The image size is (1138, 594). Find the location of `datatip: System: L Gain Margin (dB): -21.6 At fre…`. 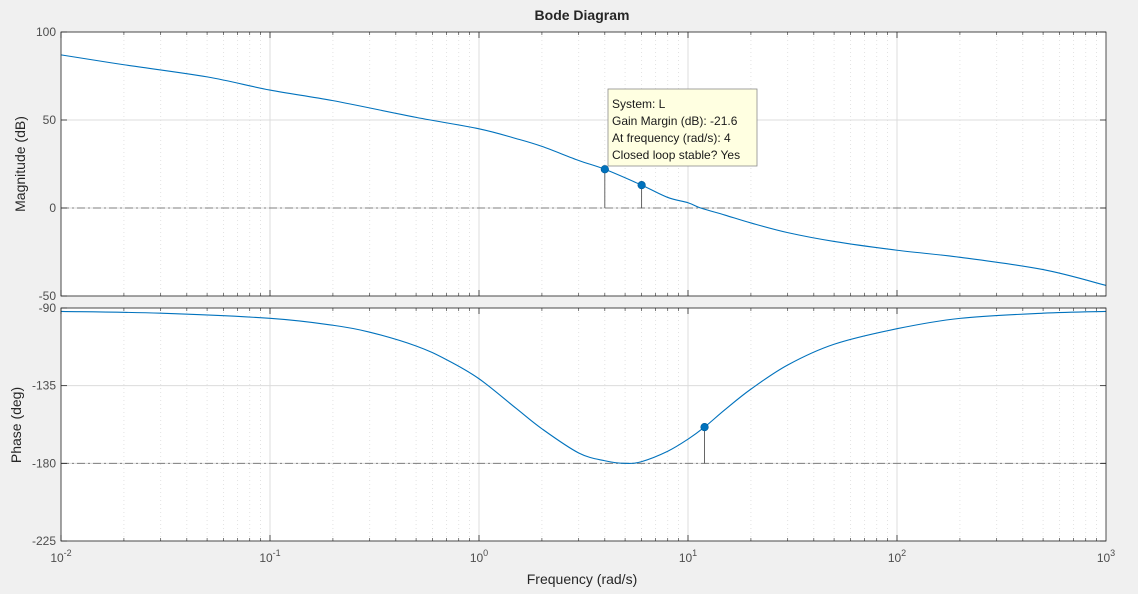

datatip: System: L Gain Margin (dB): -21.6 At fre… is located at coordinates (682, 127).